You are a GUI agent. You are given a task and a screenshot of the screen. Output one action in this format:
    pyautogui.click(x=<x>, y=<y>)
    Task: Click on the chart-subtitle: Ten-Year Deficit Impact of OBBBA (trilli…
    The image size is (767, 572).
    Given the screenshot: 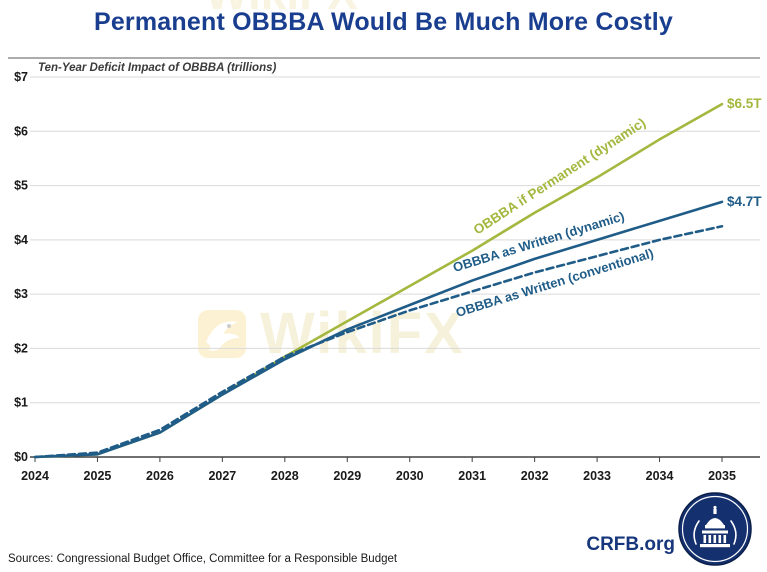 What is the action you would take?
    pyautogui.click(x=157, y=68)
    